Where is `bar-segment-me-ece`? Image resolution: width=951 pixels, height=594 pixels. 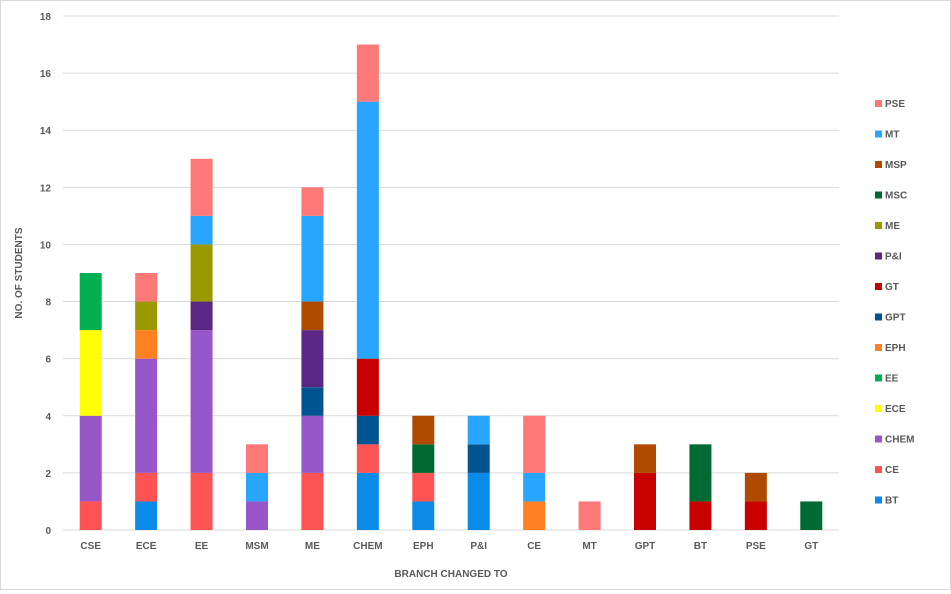 bar-segment-me-ece is located at coordinates (146, 316).